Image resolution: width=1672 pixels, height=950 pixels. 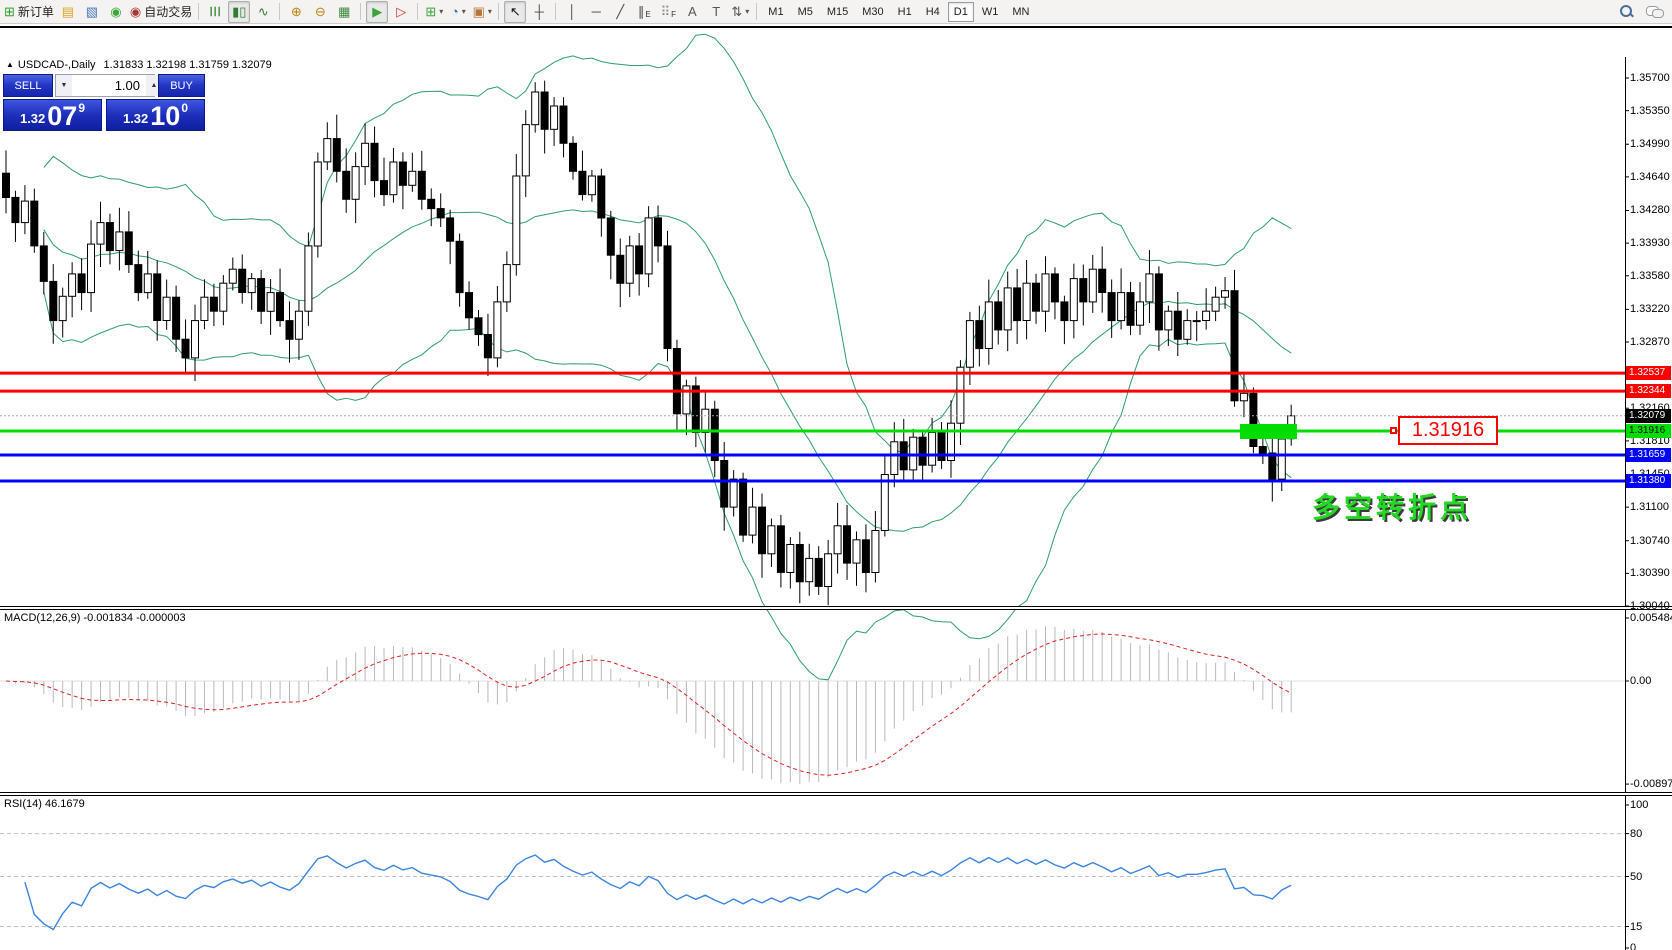 What do you see at coordinates (28, 85) in the screenshot?
I see `sell-button: SELL` at bounding box center [28, 85].